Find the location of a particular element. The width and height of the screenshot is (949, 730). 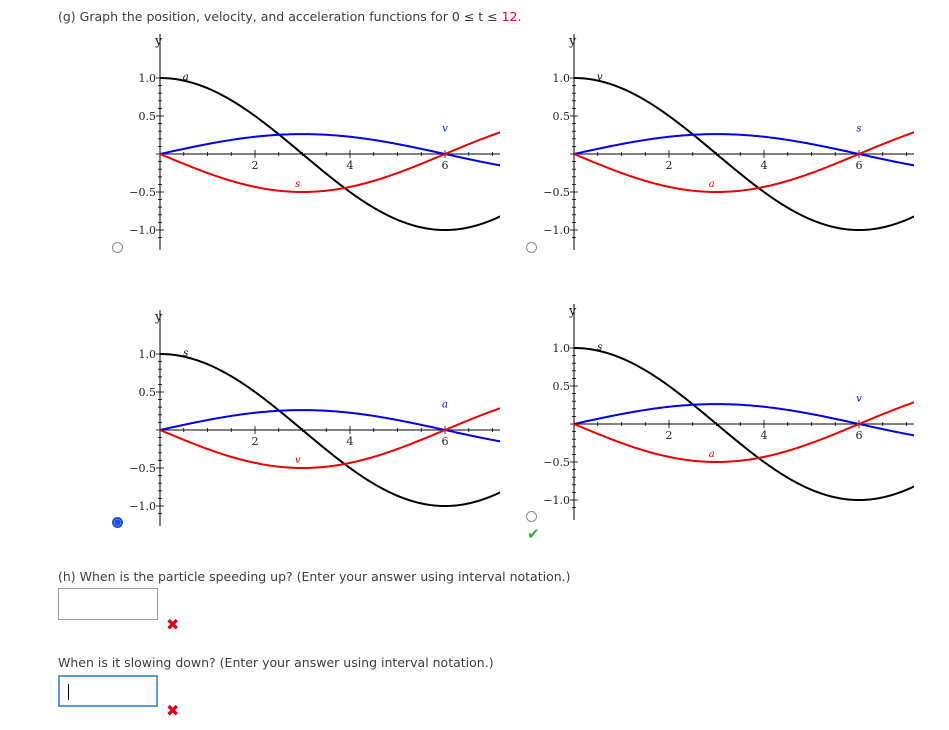

red-curve-label: v is located at coordinates (298, 460).